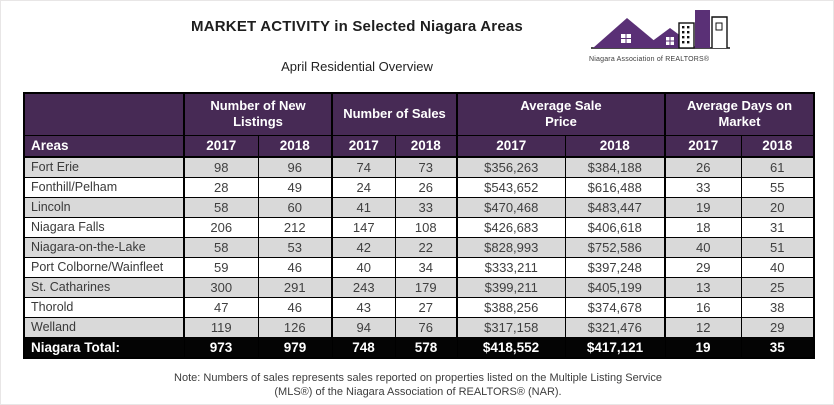 The height and width of the screenshot is (405, 834). What do you see at coordinates (615, 167) in the screenshot?
I see `value-cell: $384,188` at bounding box center [615, 167].